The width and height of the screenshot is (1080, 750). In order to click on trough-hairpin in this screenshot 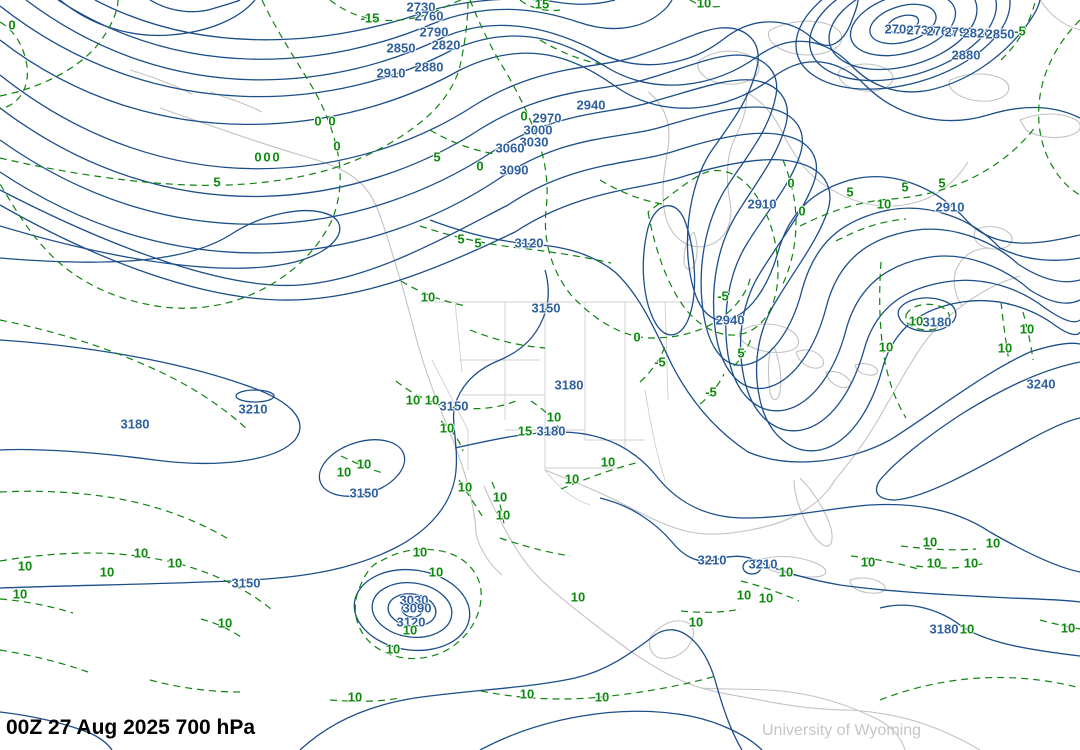, I will do `click(170, 239)`.